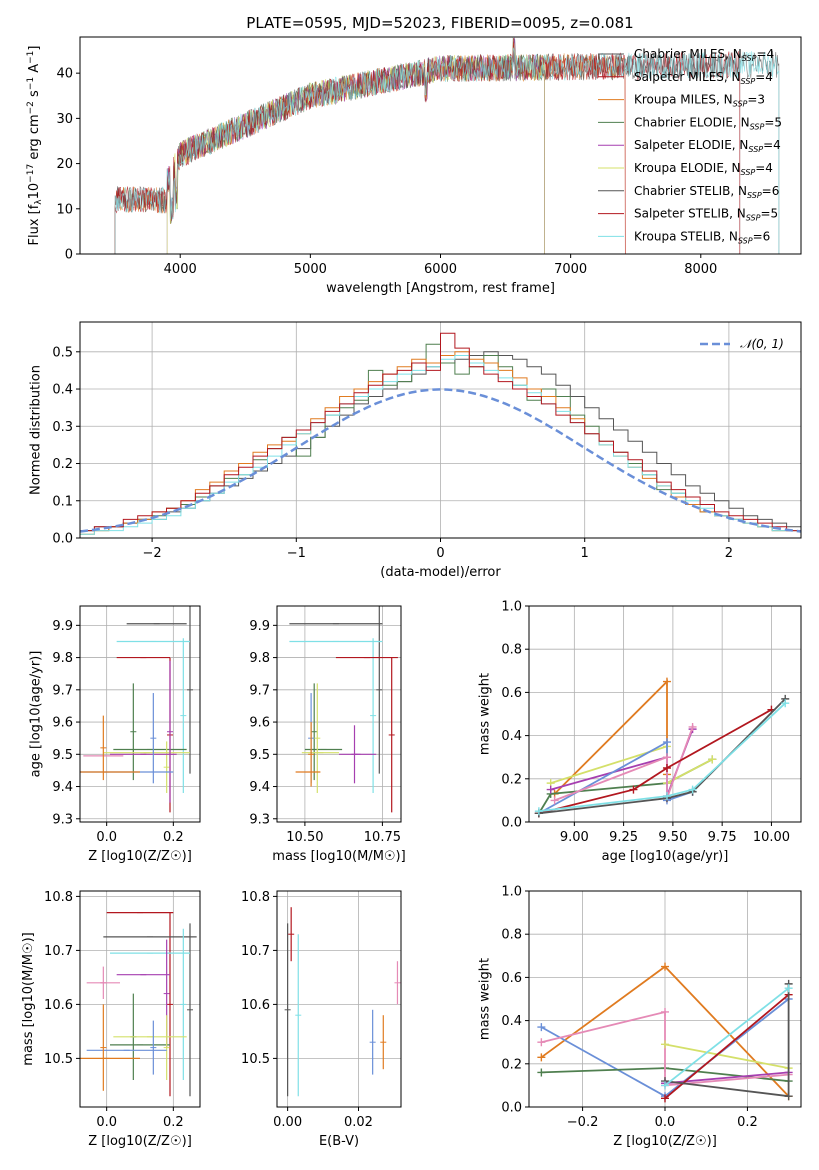  I want to click on x-axis-label: wavelength [Angstrom, rest frame], so click(440, 288).